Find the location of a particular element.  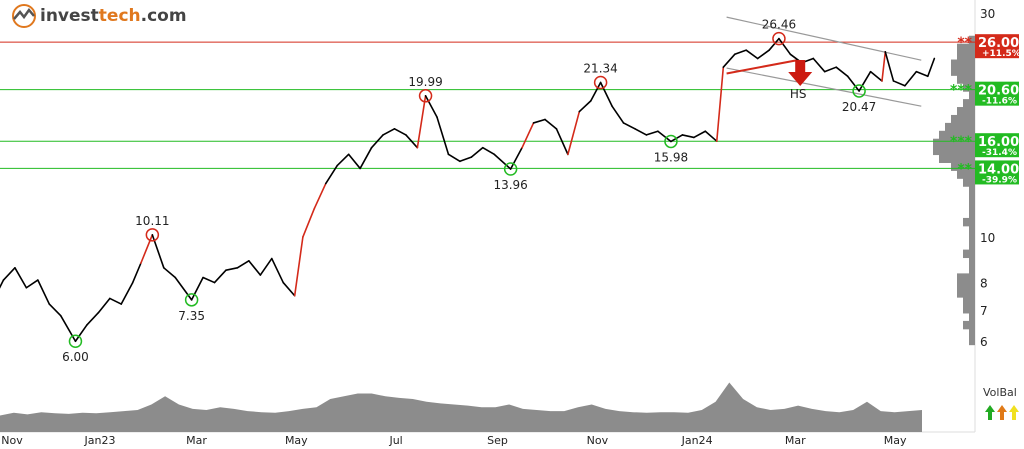

logo-text: invest is located at coordinates (69, 16).